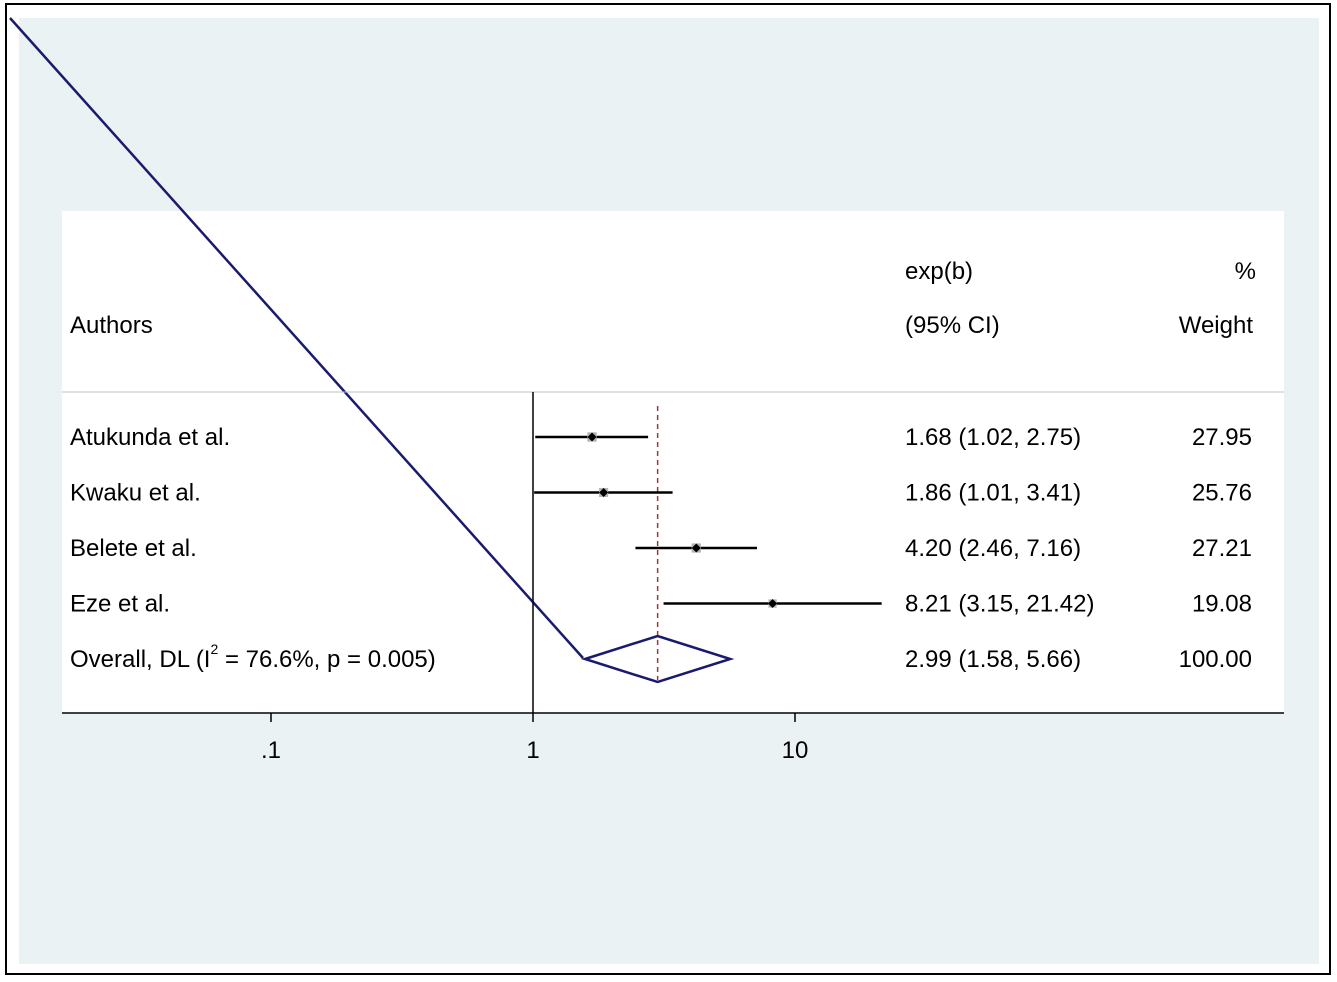 The image size is (1337, 982). Describe the element at coordinates (939, 271) in the screenshot. I see `header-effect-top: exp(b)` at that location.